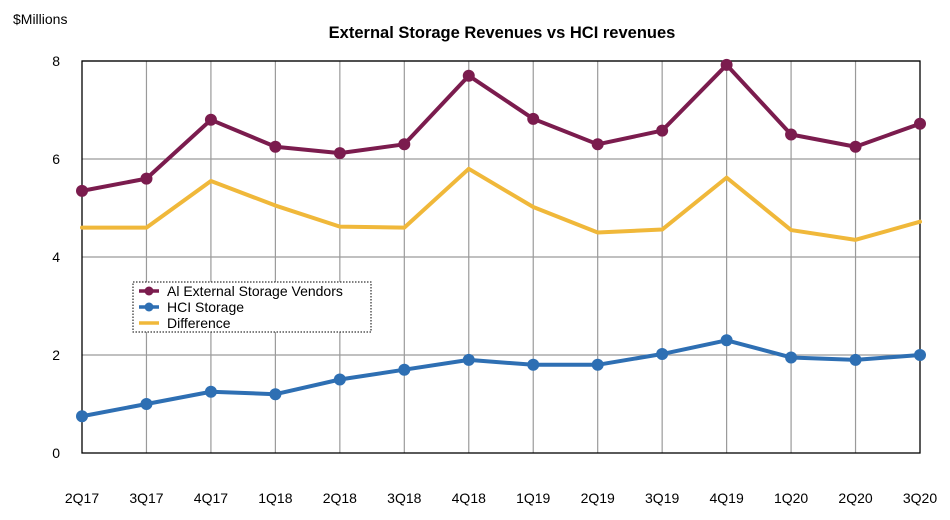 The height and width of the screenshot is (520, 950). I want to click on legend-label: HCI Storage, so click(205, 307).